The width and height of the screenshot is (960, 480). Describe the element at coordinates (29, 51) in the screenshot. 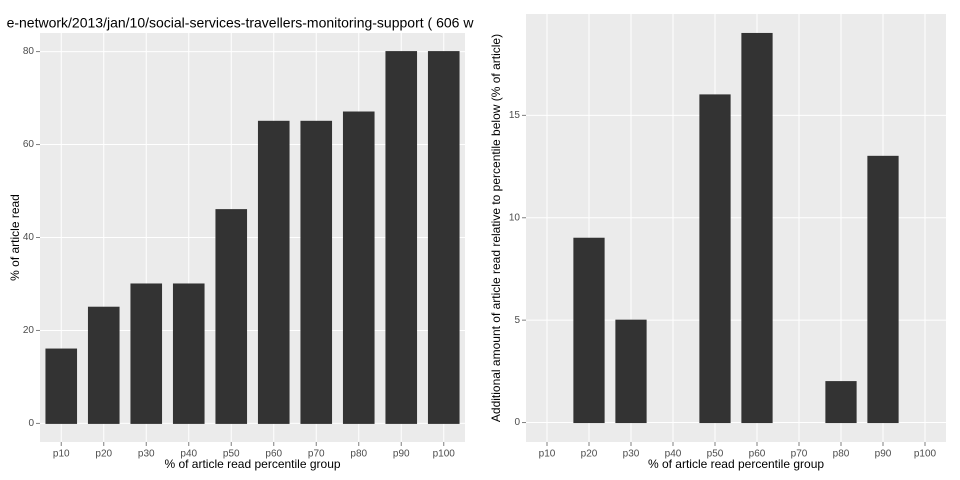

I see `y-tick-label: 80` at that location.